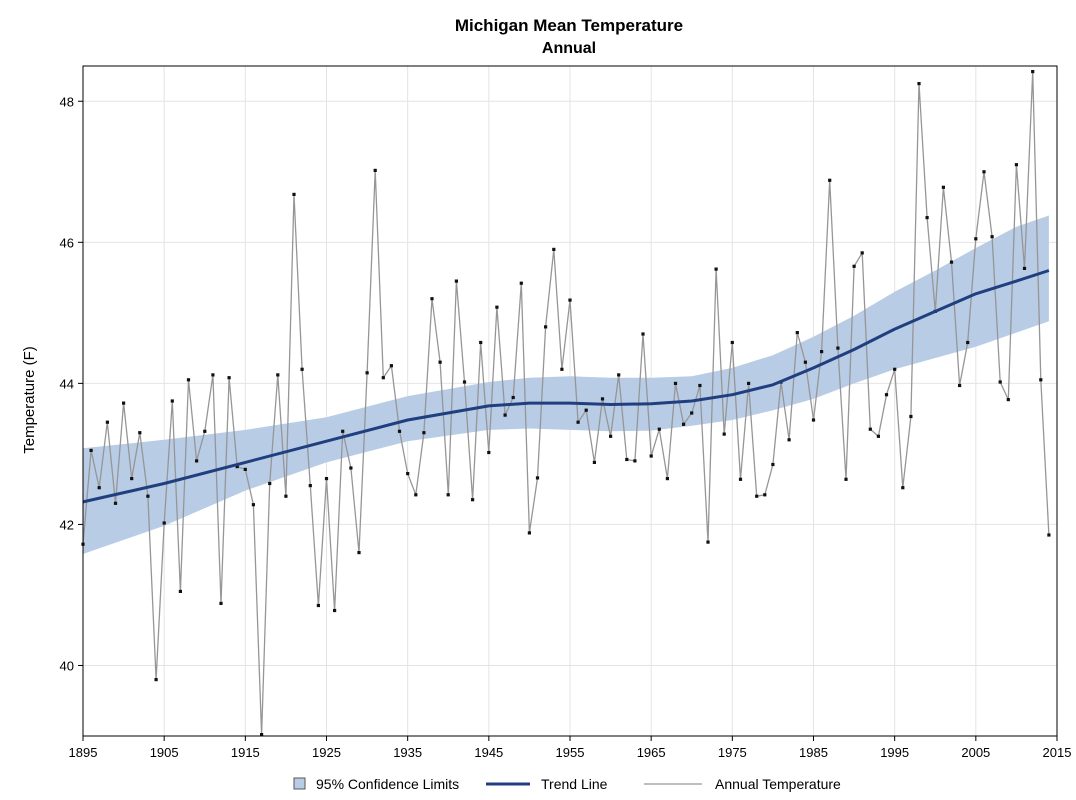 The height and width of the screenshot is (800, 1076). Describe the element at coordinates (1057, 752) in the screenshot. I see `x-tick-label: 2015` at that location.